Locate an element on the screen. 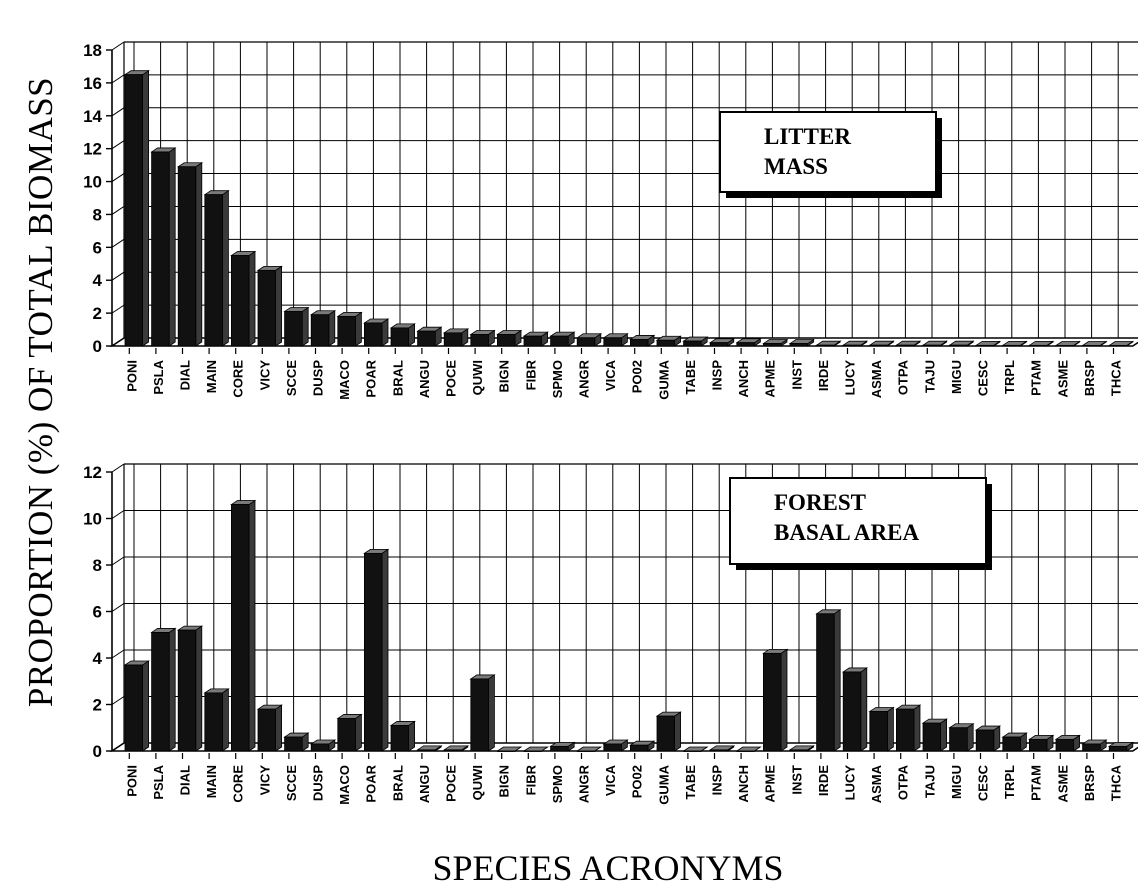 The image size is (1138, 891). y-tick-label: 12 is located at coordinates (92, 149).